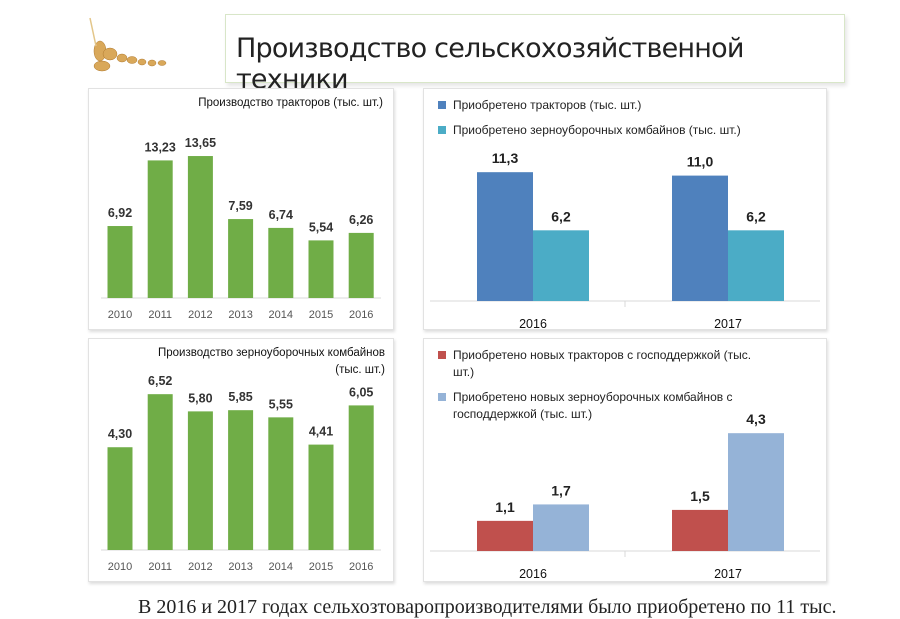 The width and height of the screenshot is (900, 619). What do you see at coordinates (505, 507) in the screenshot?
I see `data-label: 1,1` at bounding box center [505, 507].